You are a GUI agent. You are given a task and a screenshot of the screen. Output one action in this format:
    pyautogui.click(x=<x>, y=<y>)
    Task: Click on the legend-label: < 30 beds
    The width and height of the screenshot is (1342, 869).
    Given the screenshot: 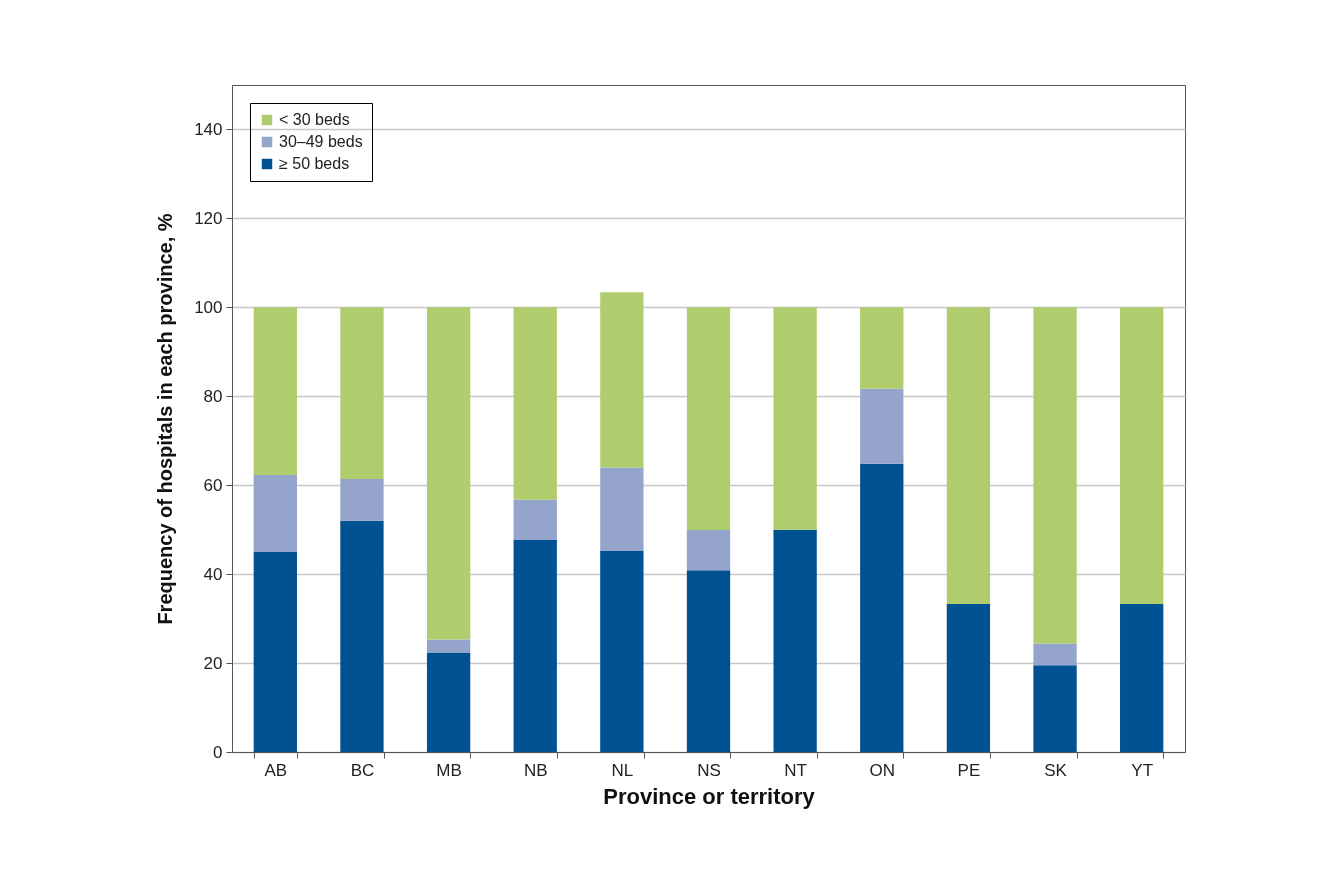 What is the action you would take?
    pyautogui.click(x=314, y=119)
    